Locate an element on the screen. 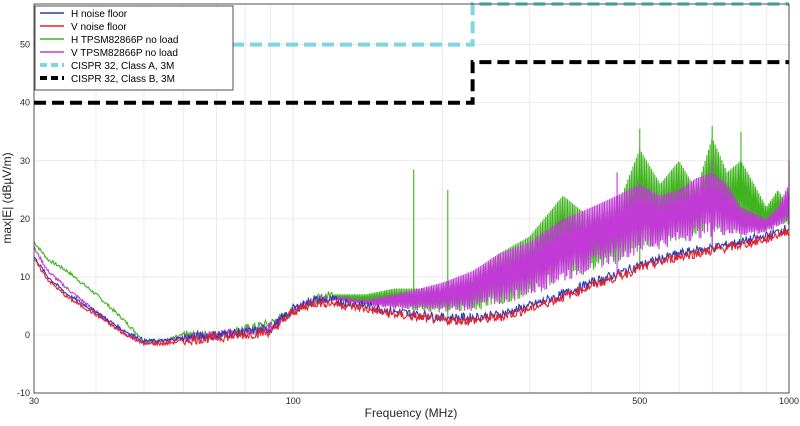 The width and height of the screenshot is (800, 426). y-tick-label: 50 is located at coordinates (25, 45).